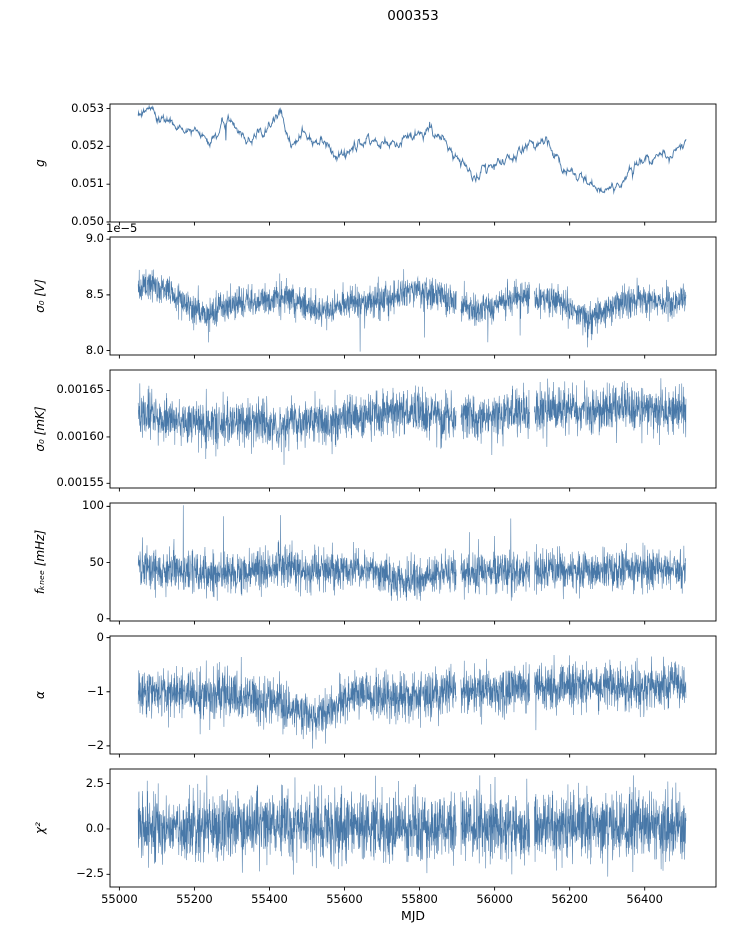  Describe the element at coordinates (94, 293) in the screenshot. I see `y-tick-label: 8.5` at that location.